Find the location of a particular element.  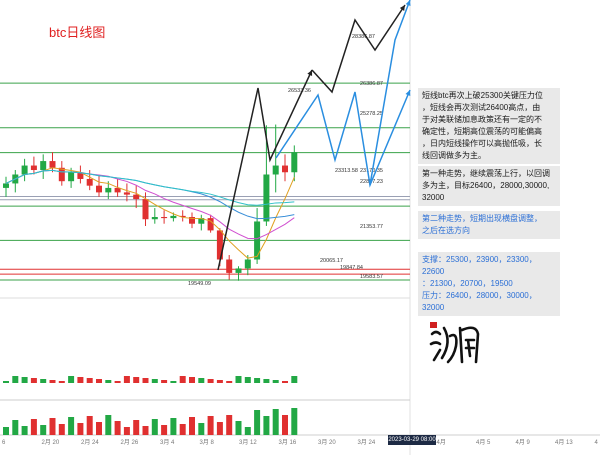

price-label: 19847.84 is located at coordinates (351, 268).